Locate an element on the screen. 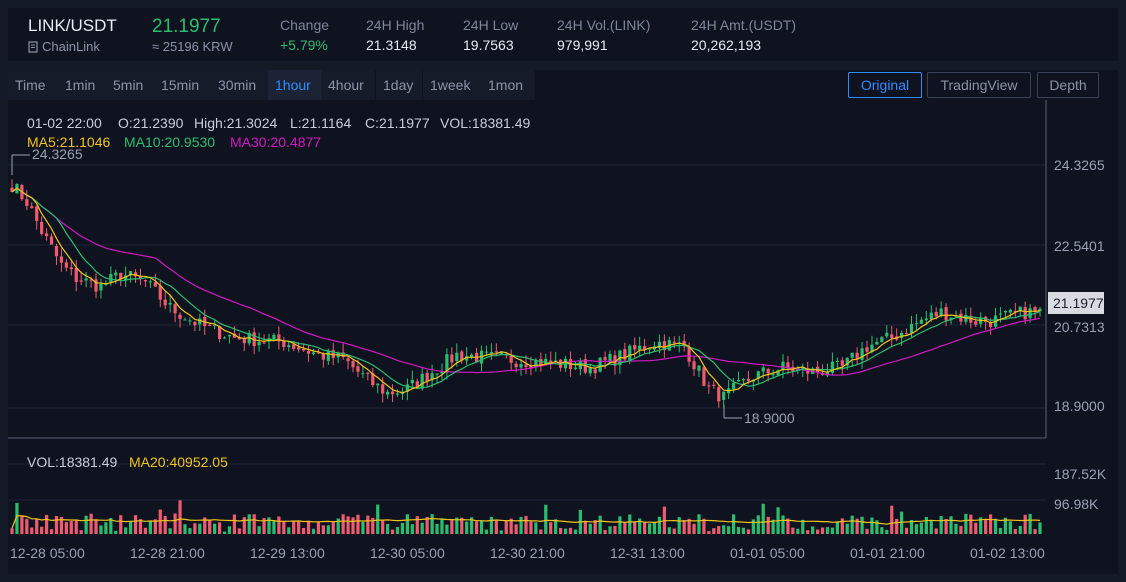 This screenshot has height=582, width=1126. timeframe-30min: 30min is located at coordinates (240, 85).